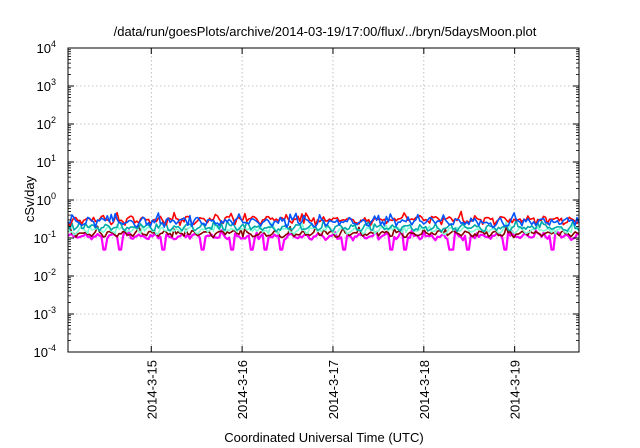 Image resolution: width=640 pixels, height=448 pixels. What do you see at coordinates (45, 351) in the screenshot?
I see `y-tick-label: 10⁻⁴` at bounding box center [45, 351].